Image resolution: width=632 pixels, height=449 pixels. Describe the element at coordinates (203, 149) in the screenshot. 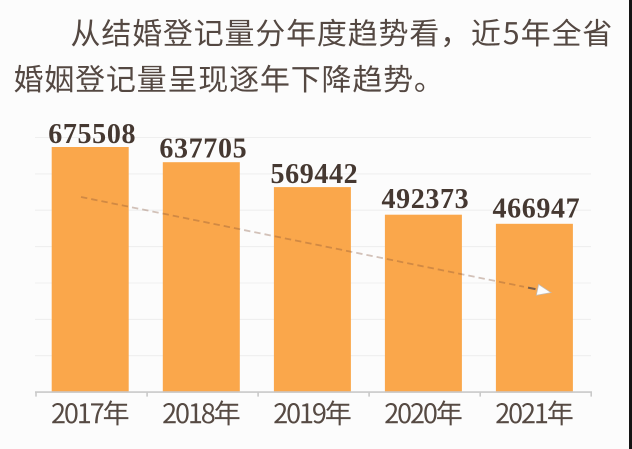

I see `svg-text: 637705` at that location.